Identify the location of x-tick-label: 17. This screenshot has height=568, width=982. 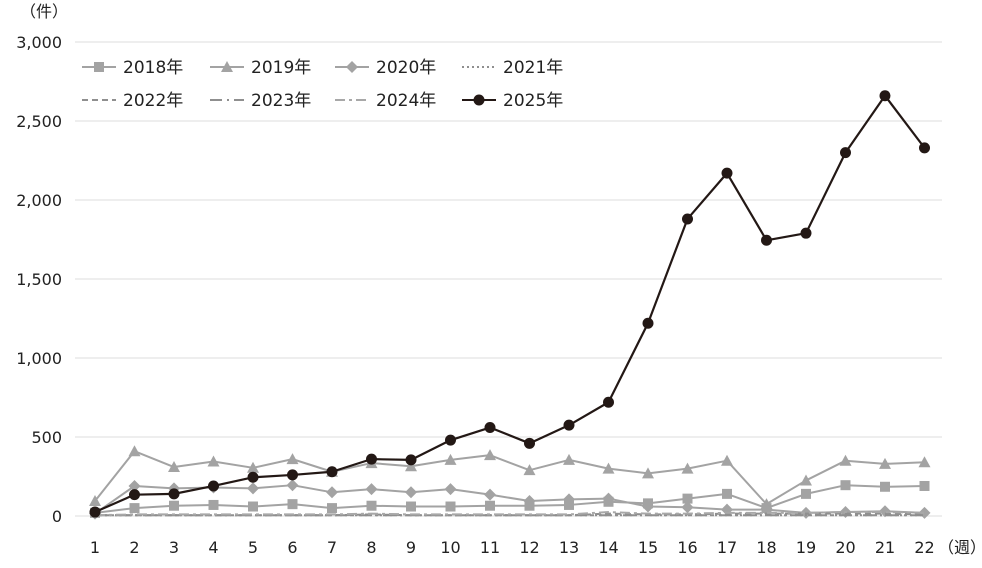
(727, 547).